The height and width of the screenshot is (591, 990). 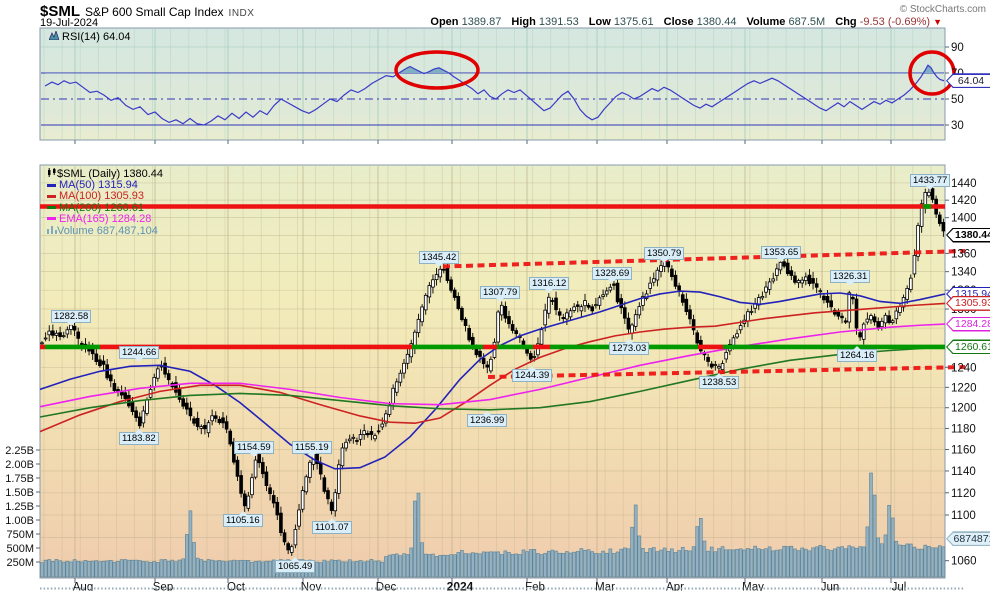 I want to click on price-axis-label: 1120, so click(x=963, y=494).